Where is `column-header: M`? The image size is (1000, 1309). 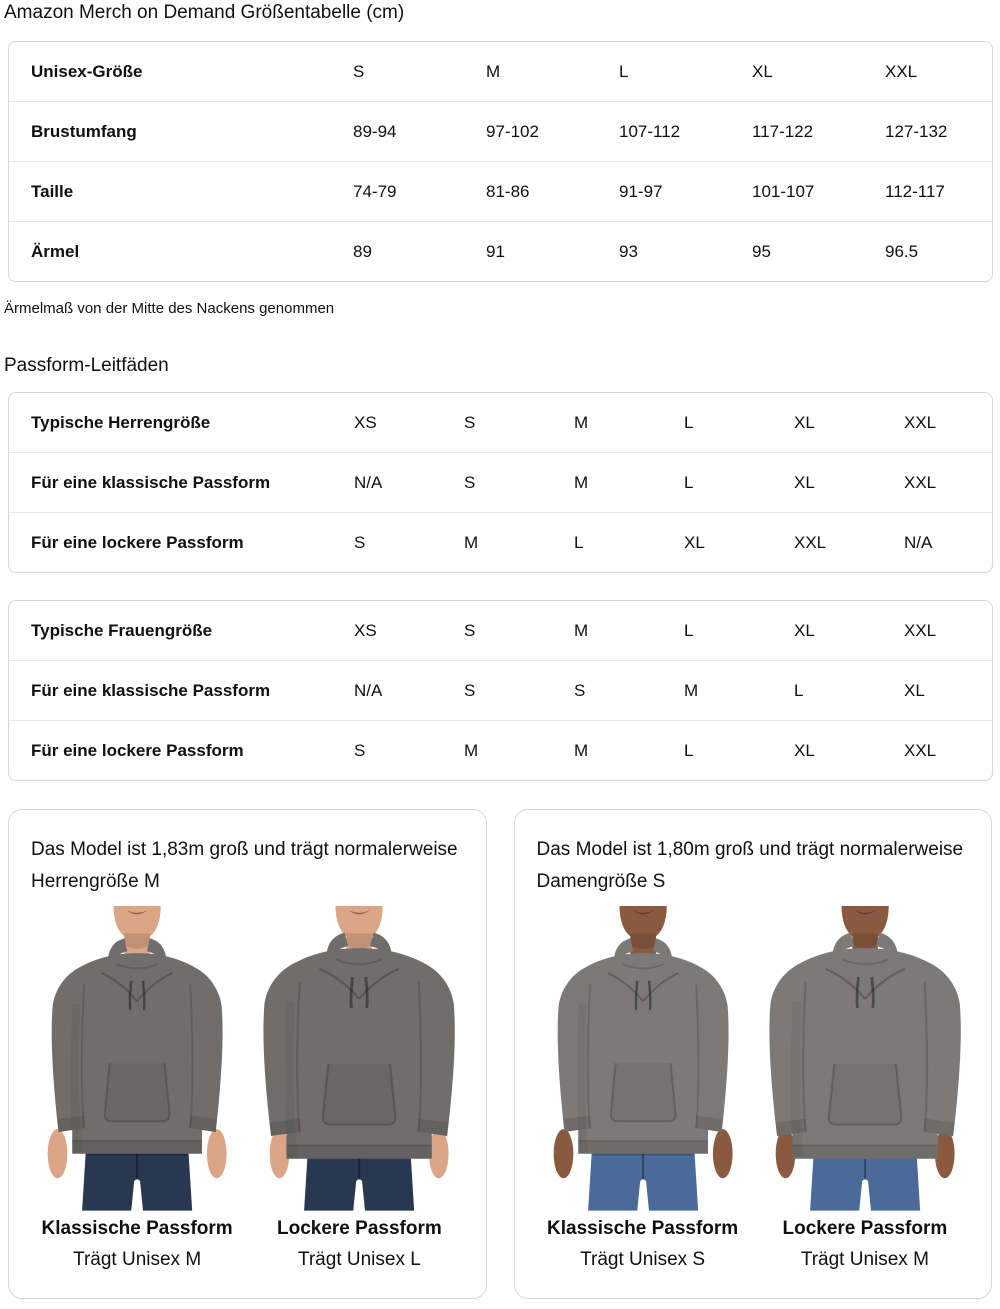
column-header: M is located at coordinates (493, 71).